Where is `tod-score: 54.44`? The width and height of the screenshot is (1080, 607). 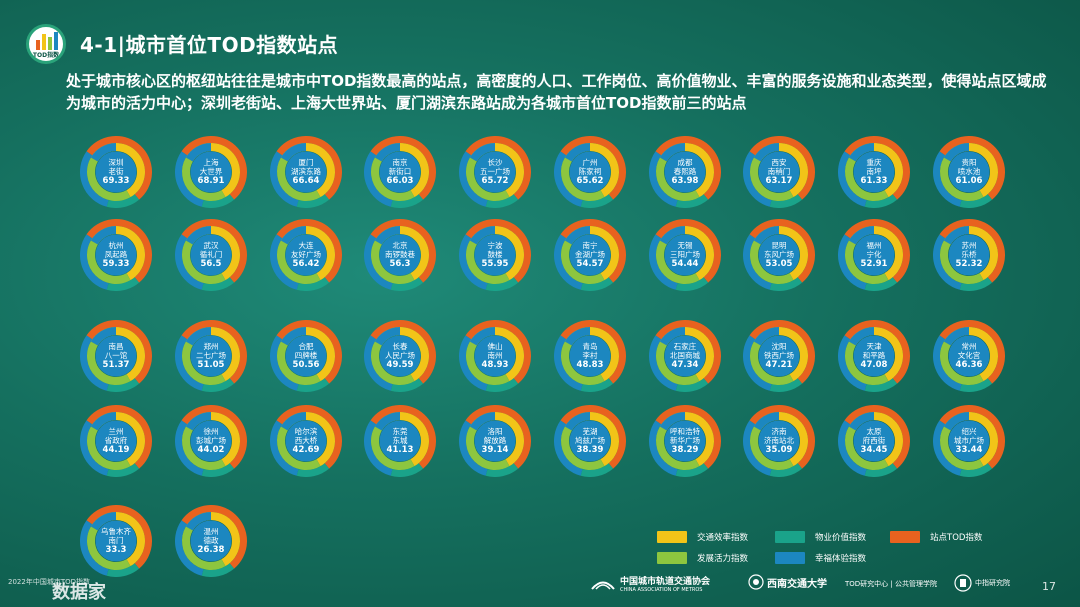 tod-score: 54.44 is located at coordinates (685, 264).